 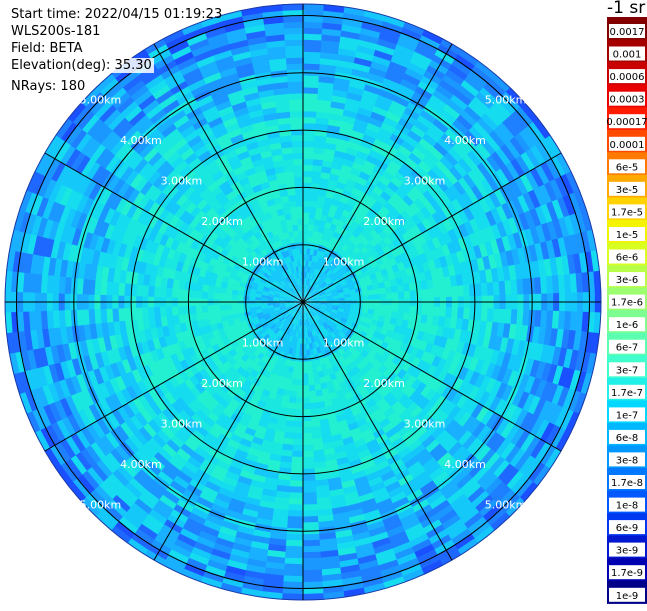 I want to click on colorbar-label: 6e-7, so click(x=627, y=348).